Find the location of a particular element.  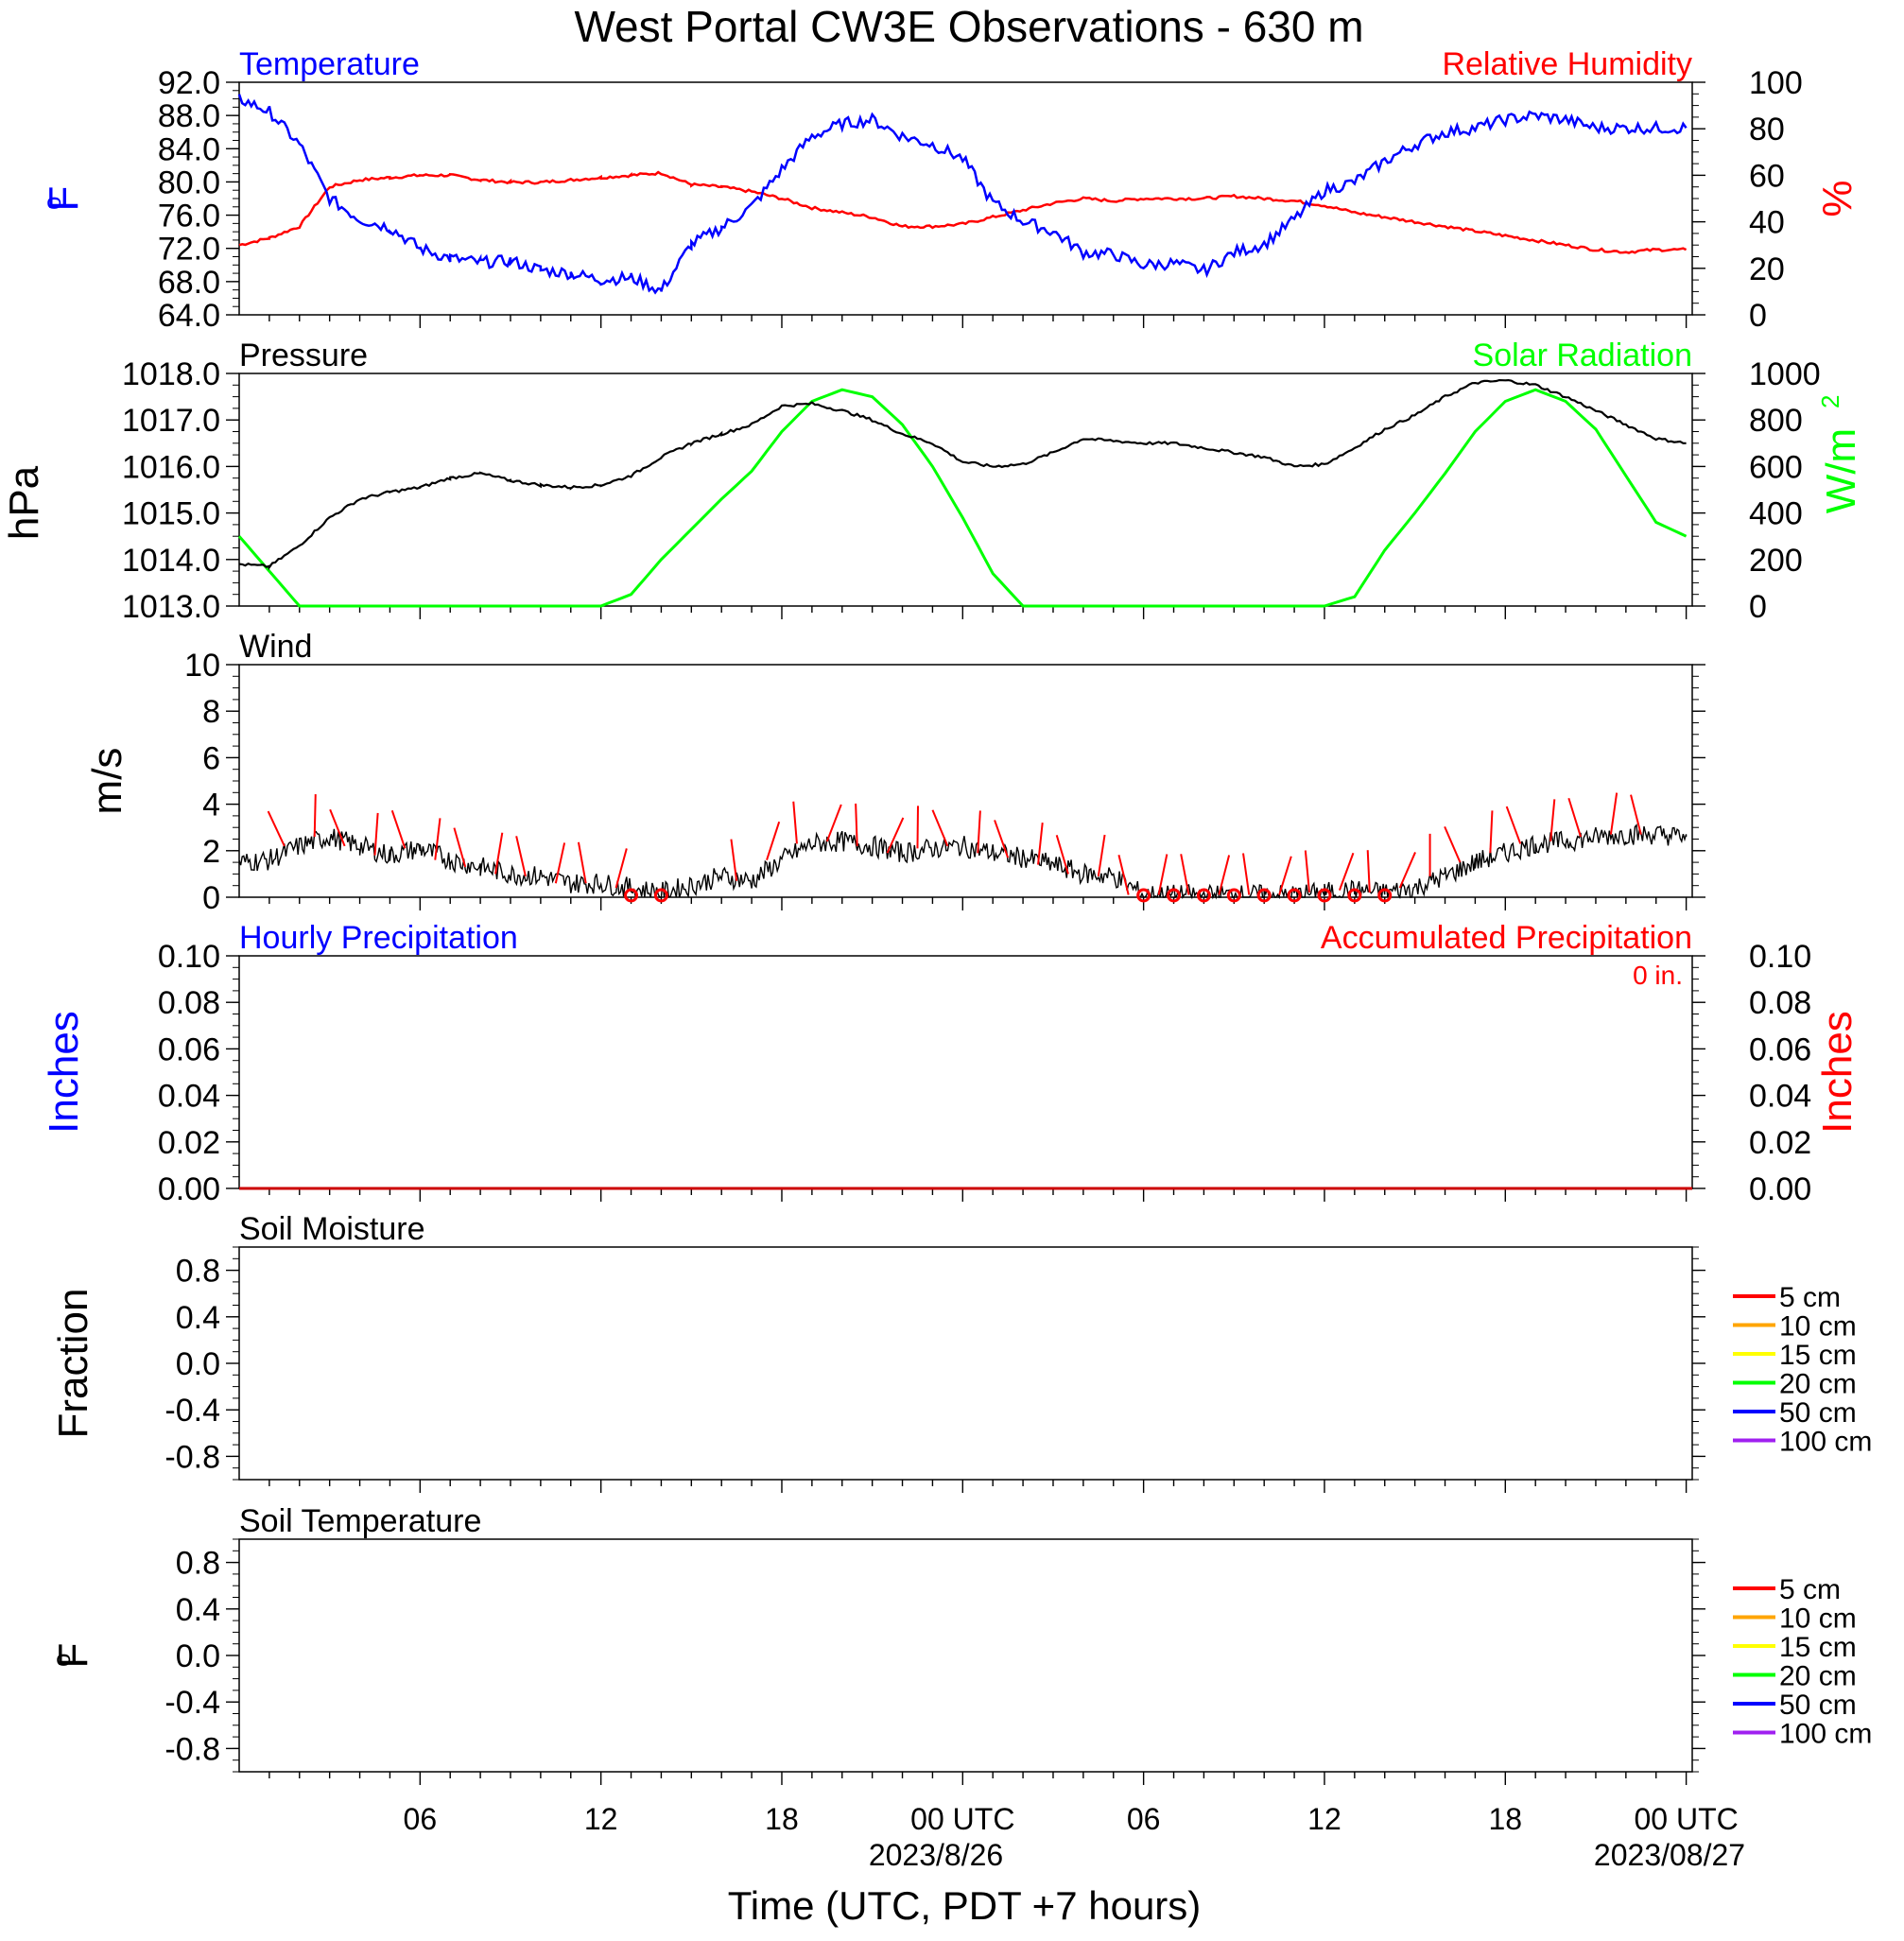

soil-moisture-legend-label: 10 cm is located at coordinates (1818, 1327).